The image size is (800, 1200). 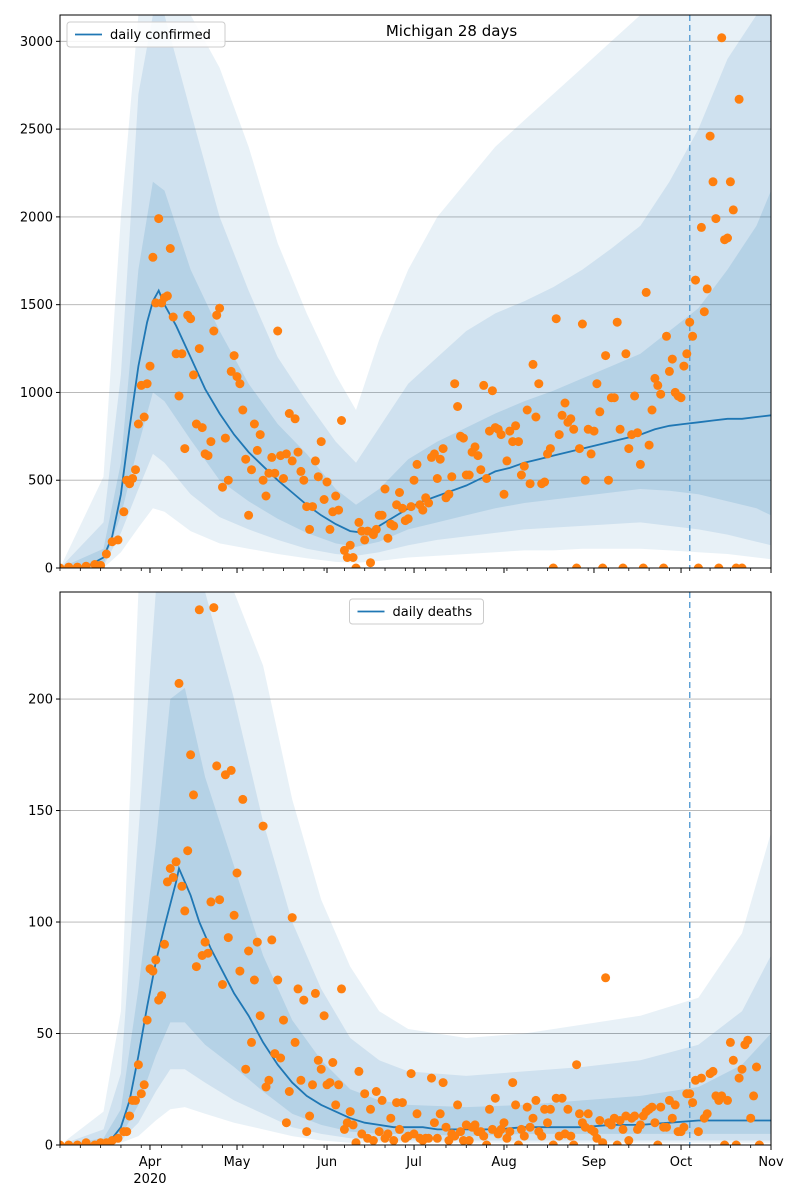 What do you see at coordinates (503, 1162) in the screenshot?
I see `x-tick-label: Aug` at bounding box center [503, 1162].